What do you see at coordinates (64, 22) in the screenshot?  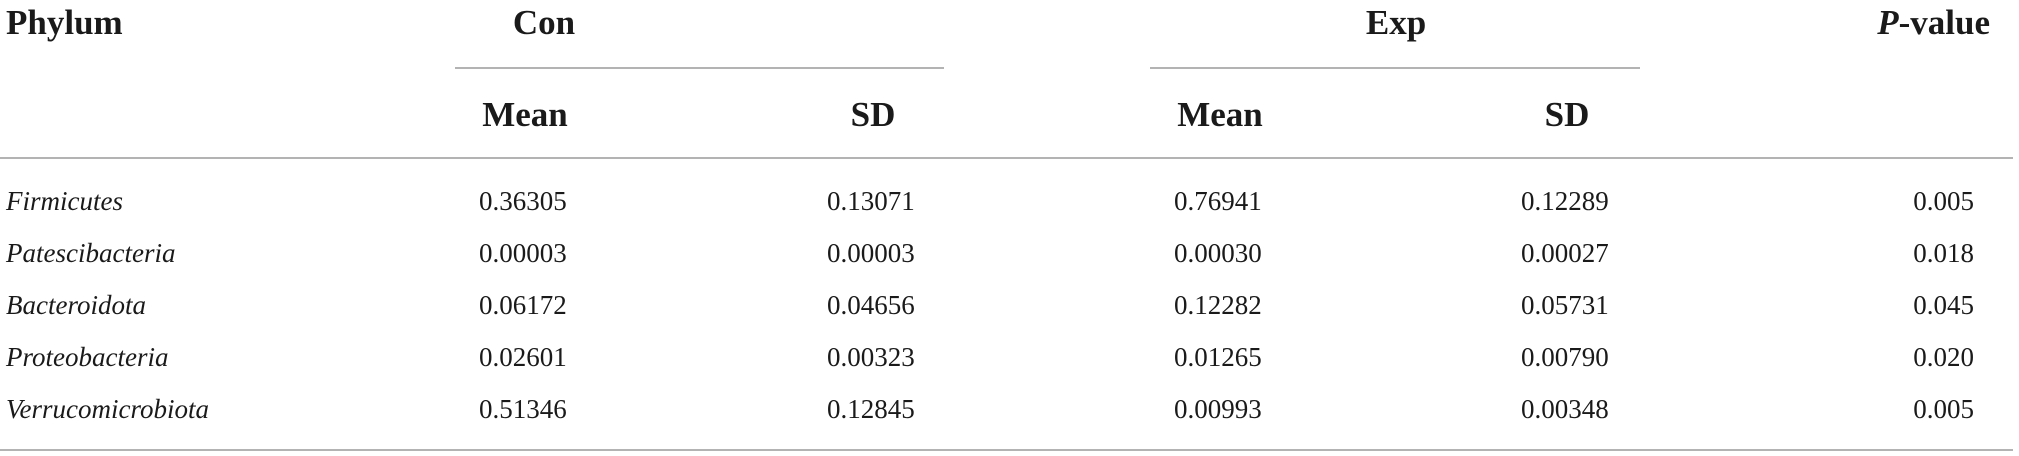 I see `header-phylum: Phylum` at bounding box center [64, 22].